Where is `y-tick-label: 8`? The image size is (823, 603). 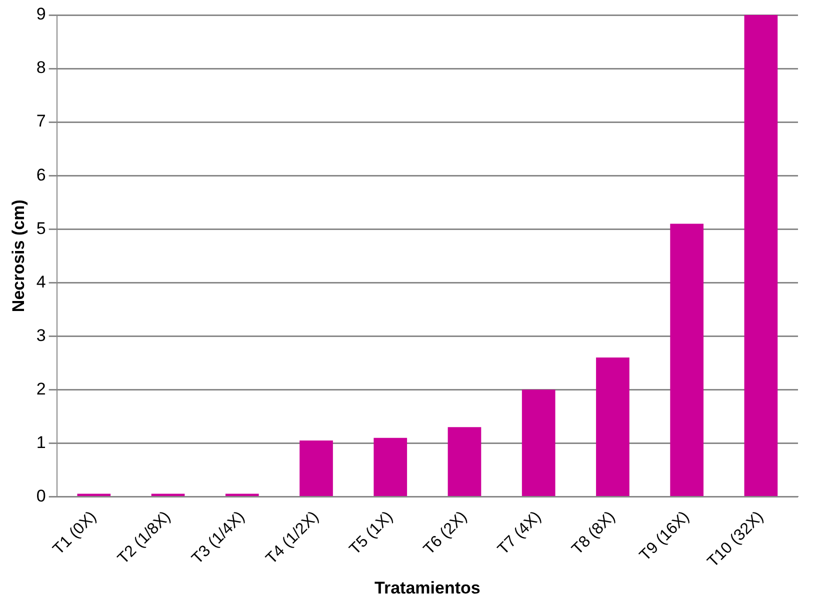 y-tick-label: 8 is located at coordinates (41, 68).